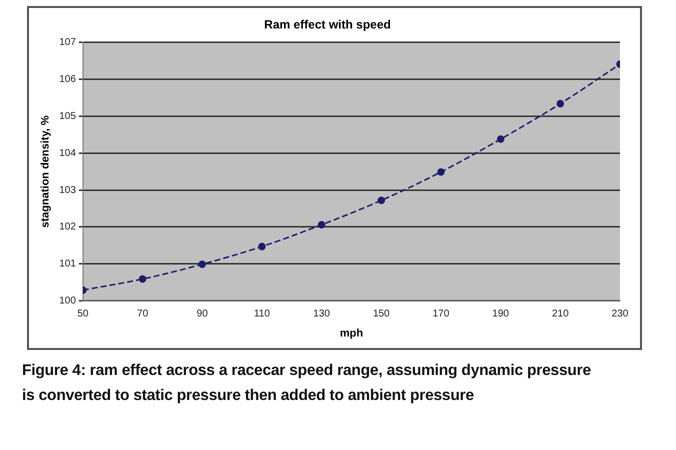  Describe the element at coordinates (143, 314) in the screenshot. I see `x-tick-label: 70` at that location.